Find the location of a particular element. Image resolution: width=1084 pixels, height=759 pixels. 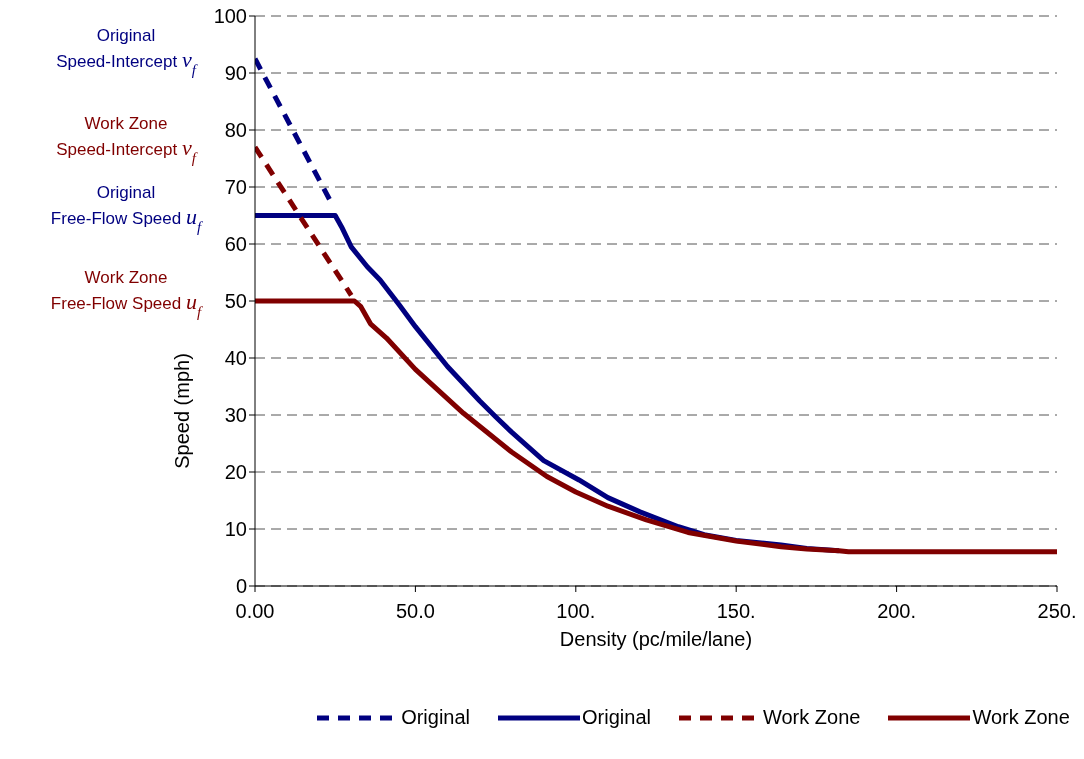

y-axis-title: Speed (mph) is located at coordinates (182, 411).